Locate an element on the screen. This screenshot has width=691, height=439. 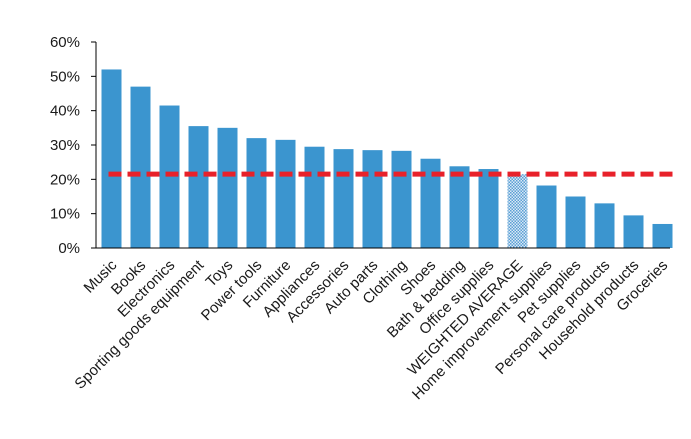
y-axis: 0% 10% 20% 30% 40% 50% 60% is located at coordinates (73, 145).